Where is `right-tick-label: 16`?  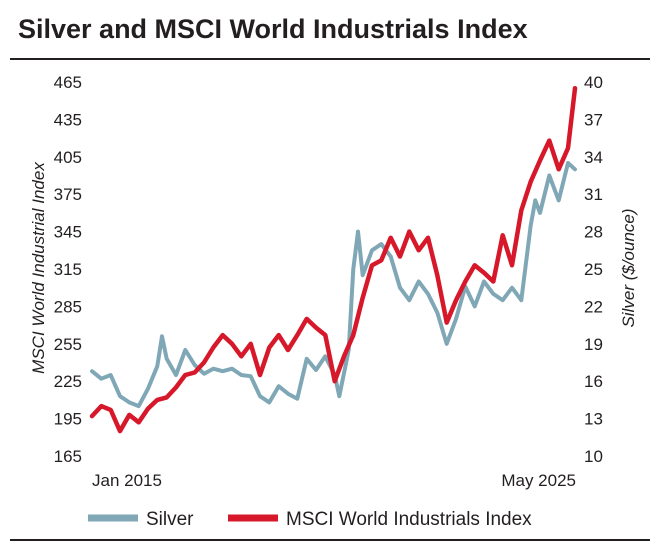
right-tick-label: 16 is located at coordinates (593, 381).